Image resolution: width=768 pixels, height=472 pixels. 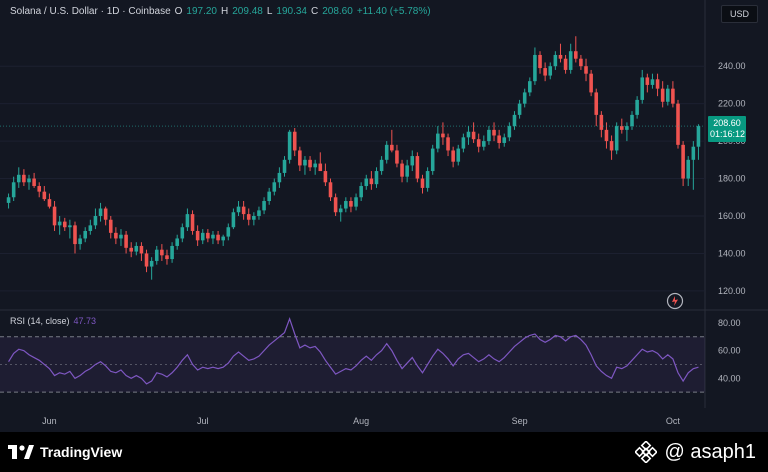 I want to click on rsi-tick-label: 40.00, so click(x=729, y=378).